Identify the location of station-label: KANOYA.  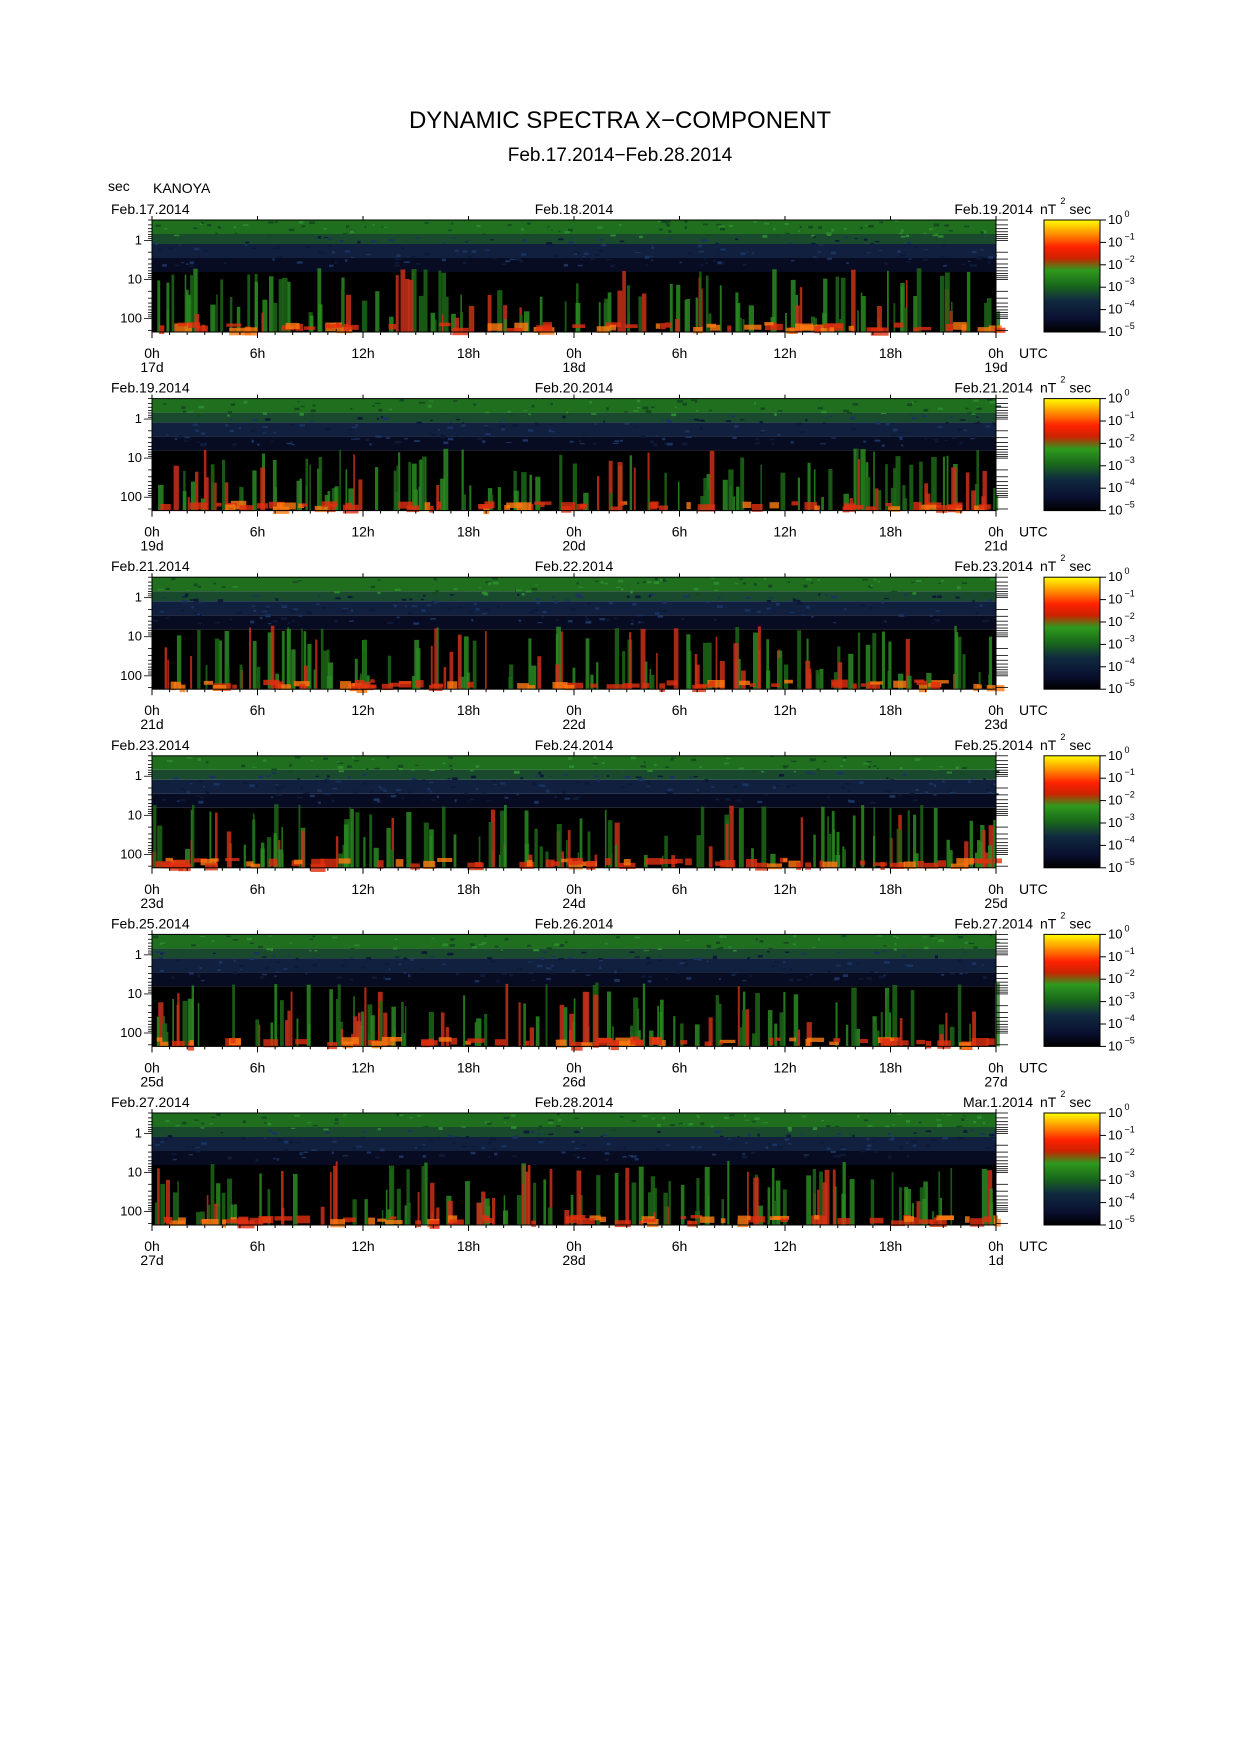
(182, 188).